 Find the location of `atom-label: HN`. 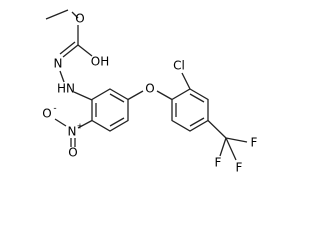

atom-label: HN is located at coordinates (66, 89).